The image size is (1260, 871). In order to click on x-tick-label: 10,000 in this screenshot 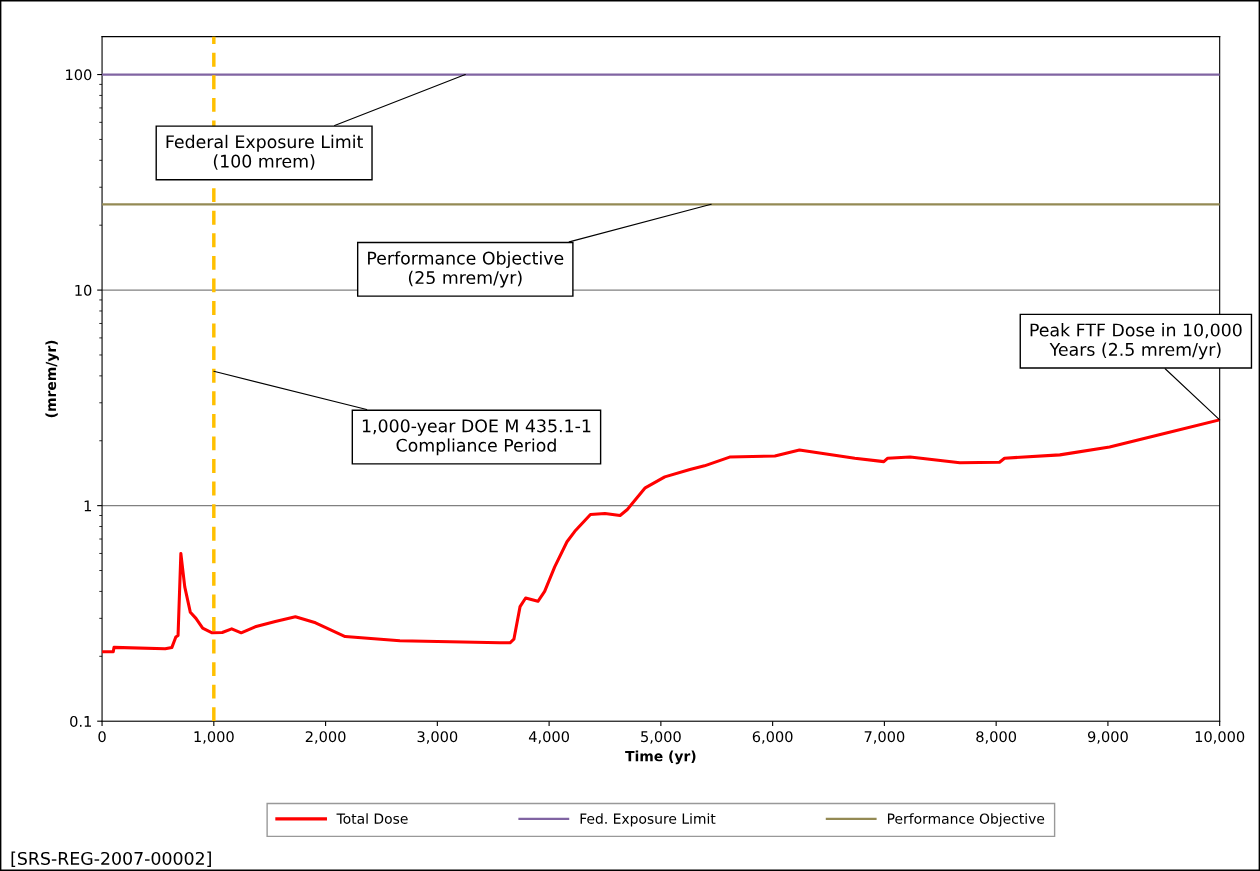, I will do `click(1220, 737)`.